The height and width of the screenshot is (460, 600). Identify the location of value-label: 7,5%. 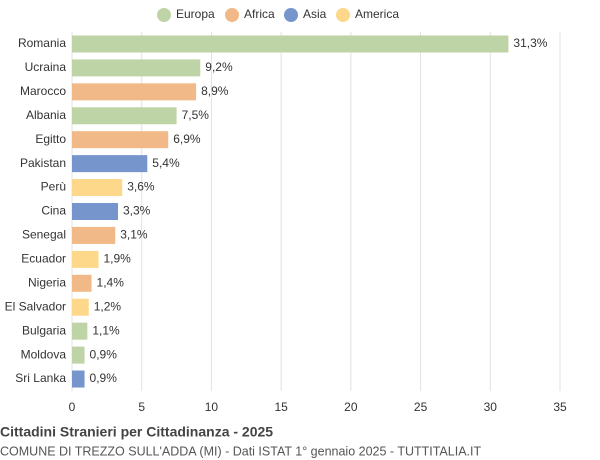
(196, 115).